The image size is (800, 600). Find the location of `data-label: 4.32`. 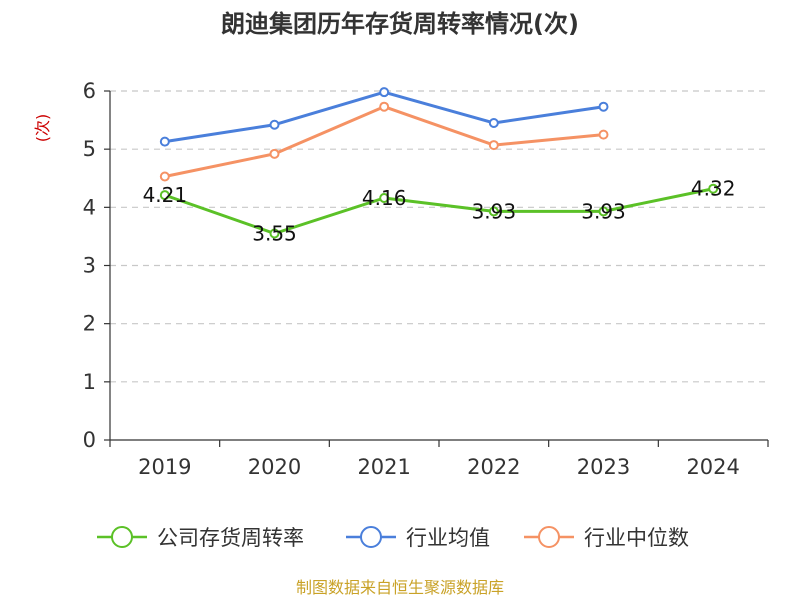

data-label: 4.32 is located at coordinates (713, 189).